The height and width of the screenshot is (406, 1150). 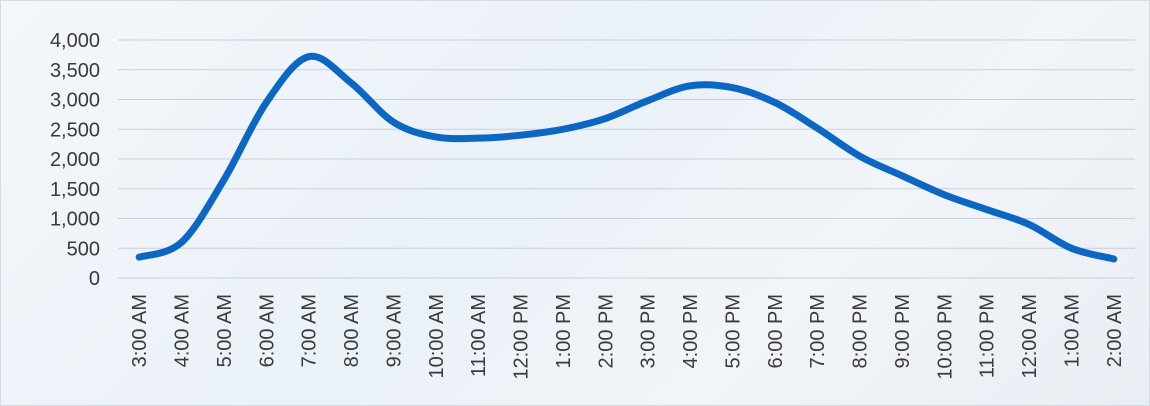 What do you see at coordinates (140, 330) in the screenshot?
I see `x-tick-label: 3:00 AM` at bounding box center [140, 330].